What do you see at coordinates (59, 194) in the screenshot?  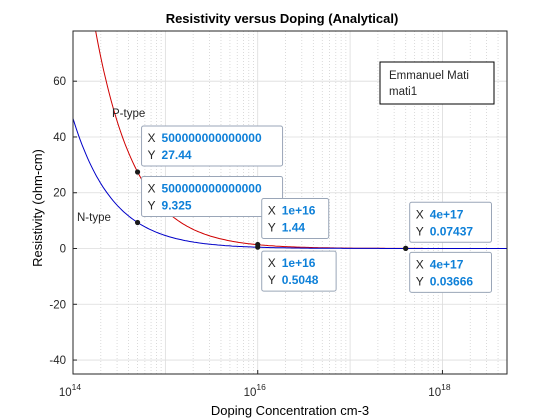 I see `y-tick-label: 20` at bounding box center [59, 194].